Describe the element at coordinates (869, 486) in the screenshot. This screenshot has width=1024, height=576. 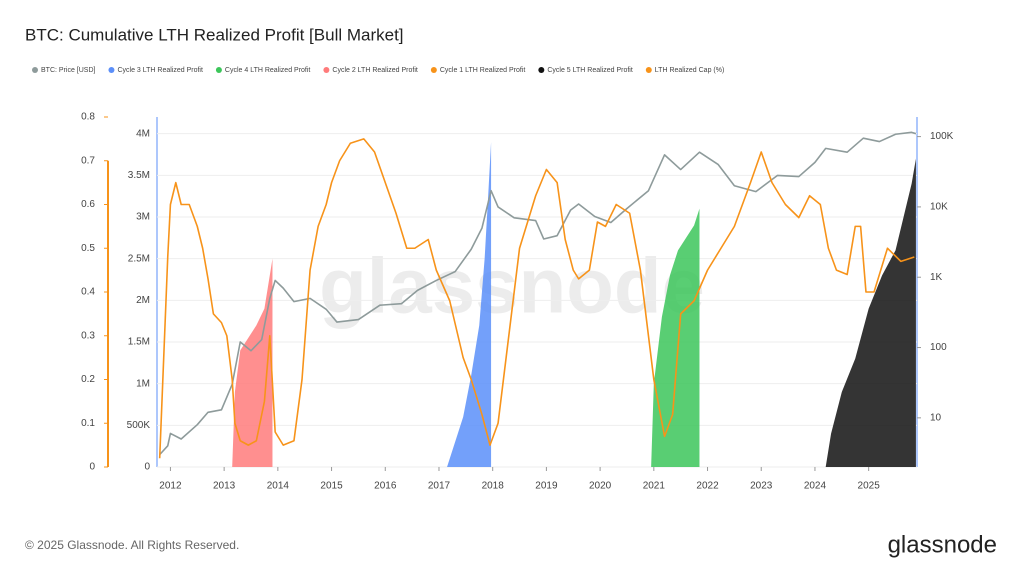
I see `x-tick-label: 2025` at that location.